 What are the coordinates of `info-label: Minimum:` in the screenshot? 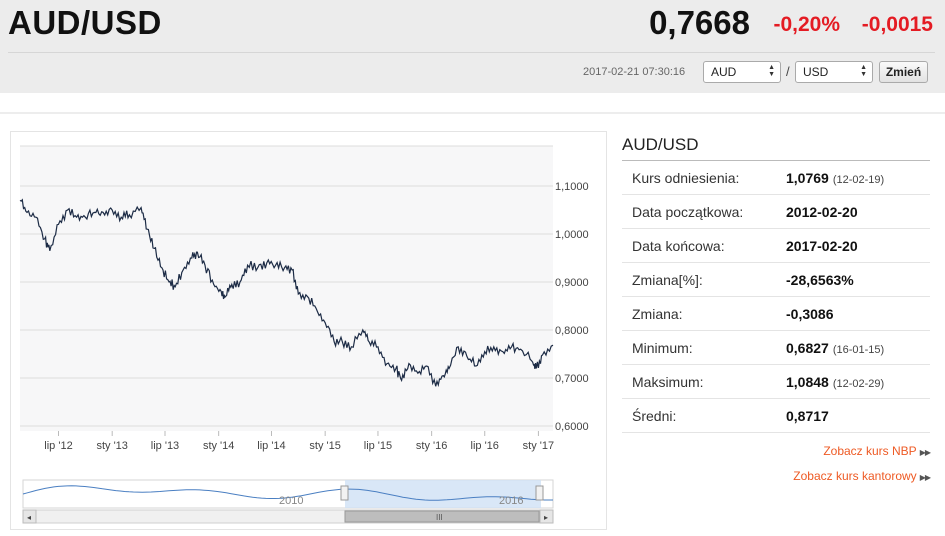 It's located at (662, 348).